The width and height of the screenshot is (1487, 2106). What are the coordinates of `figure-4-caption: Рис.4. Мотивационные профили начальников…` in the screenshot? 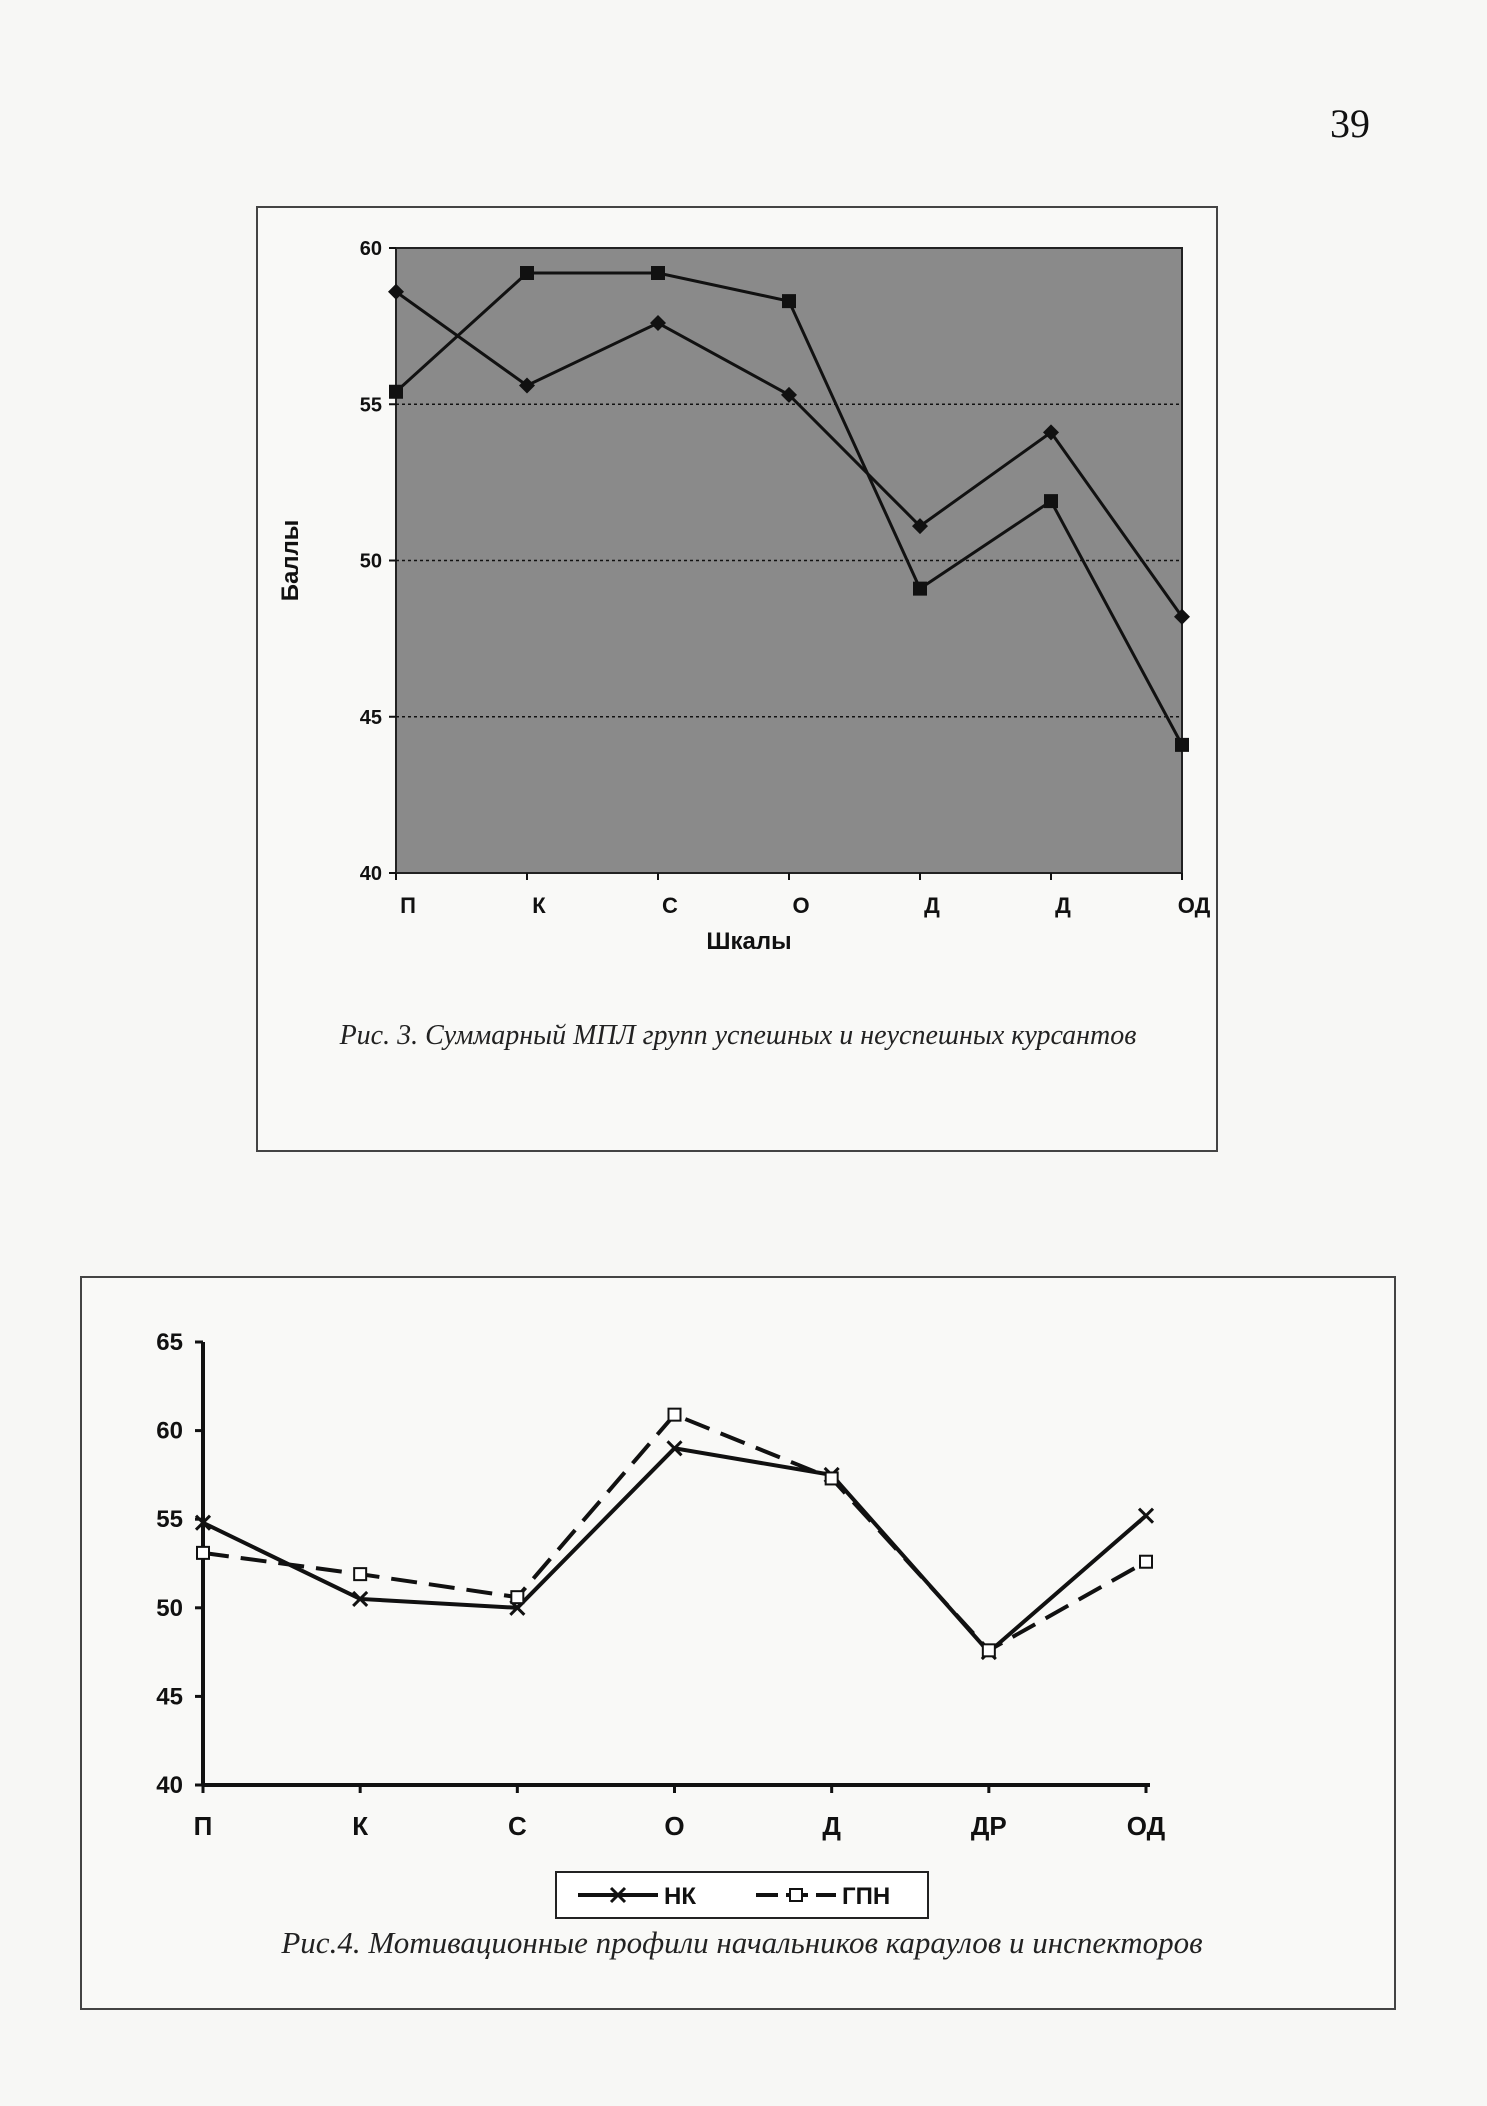 It's located at (742, 1942).